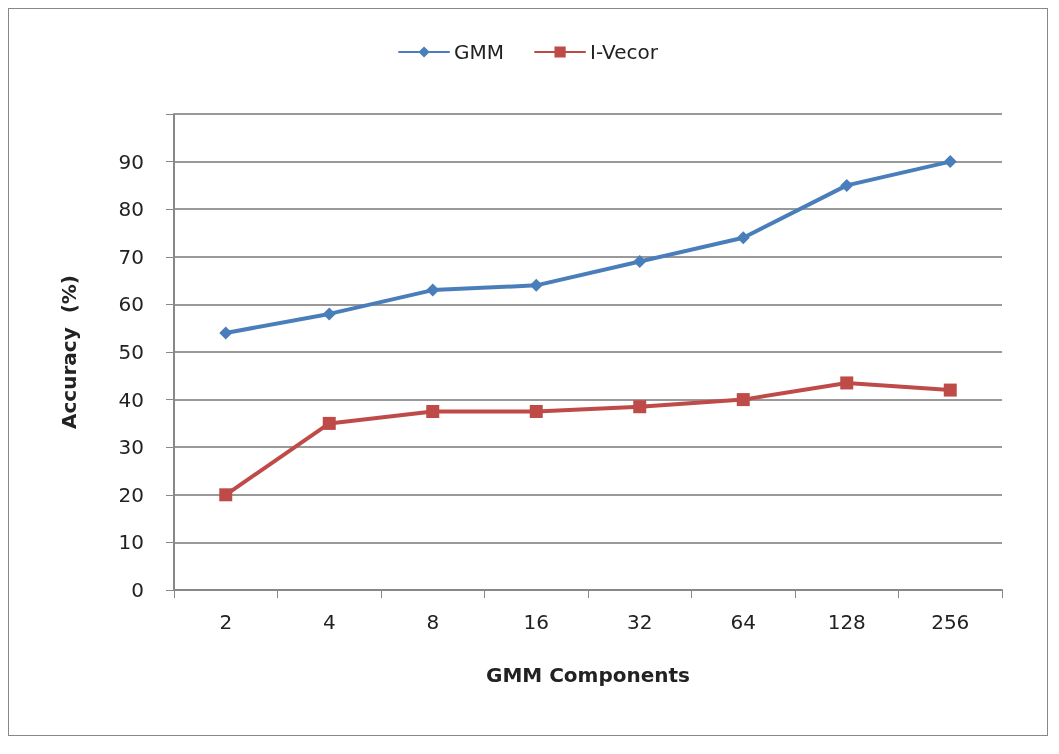 The image size is (1059, 754). Describe the element at coordinates (131, 209) in the screenshot. I see `y-tick-label: 80` at that location.